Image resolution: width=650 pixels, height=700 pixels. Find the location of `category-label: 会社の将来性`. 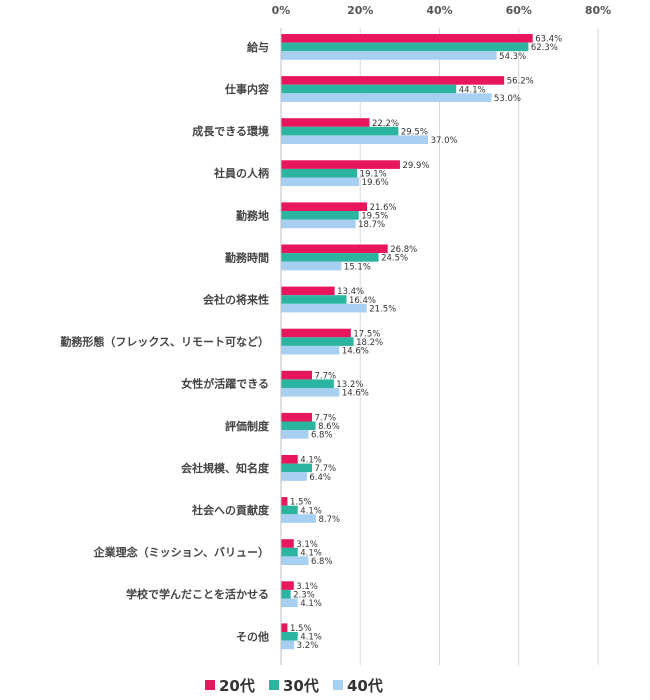

category-label: 会社の将来性 is located at coordinates (236, 300).